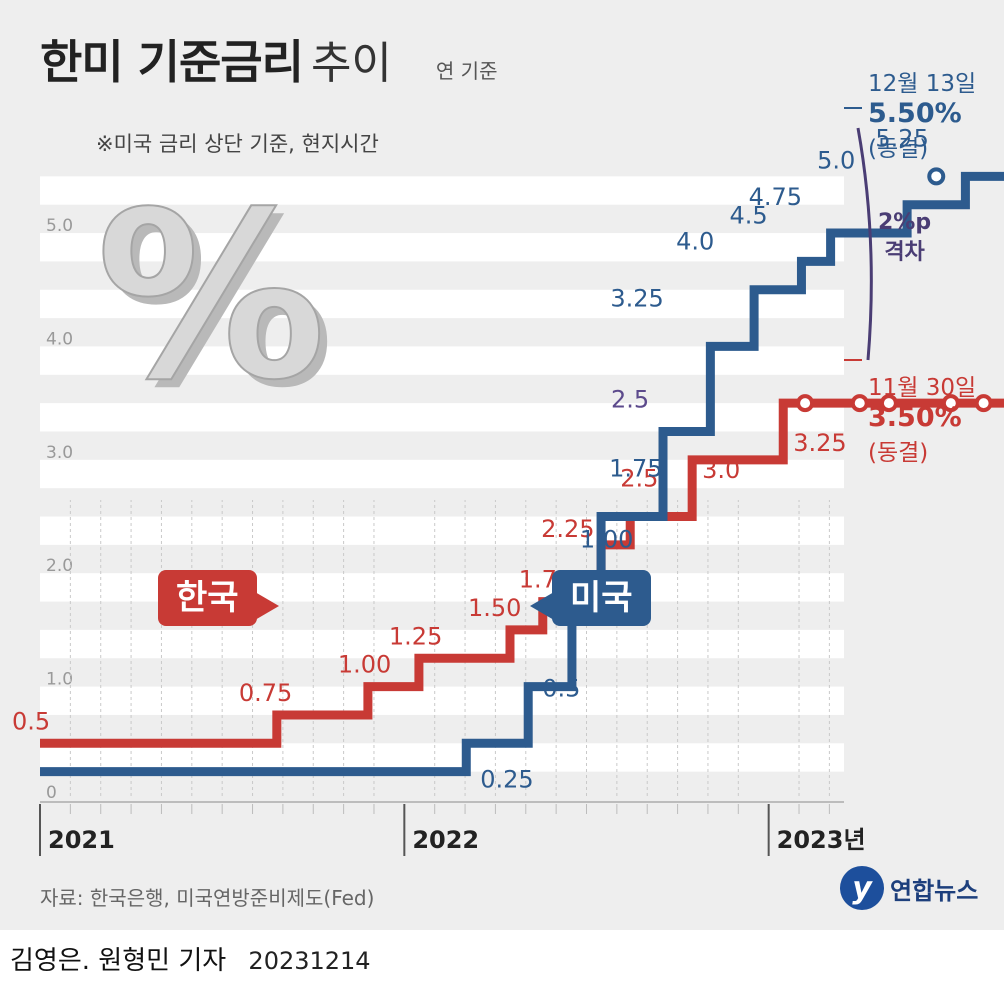 The width and height of the screenshot is (1004, 982). What do you see at coordinates (904, 252) in the screenshot?
I see `gap-label: 격차` at bounding box center [904, 252].